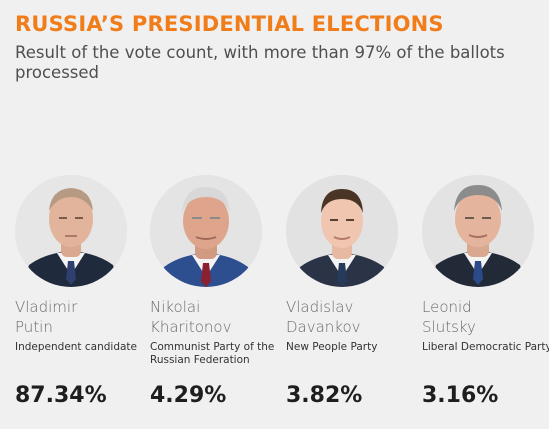 This screenshot has height=429, width=549. What do you see at coordinates (449, 327) in the screenshot?
I see `candidate-last-name: Slutsky` at bounding box center [449, 327].